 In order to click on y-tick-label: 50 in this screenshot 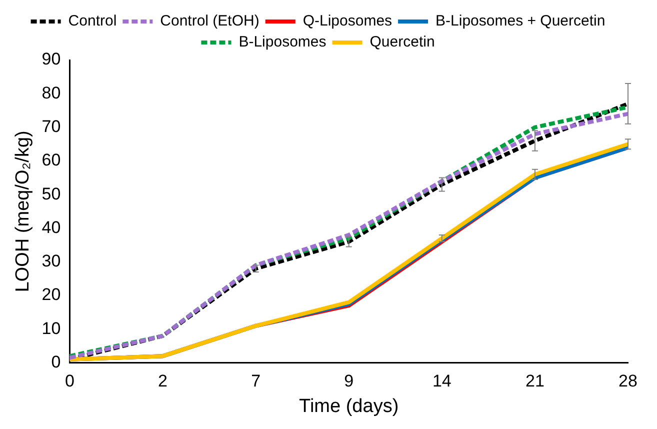, I will do `click(51, 194)`.